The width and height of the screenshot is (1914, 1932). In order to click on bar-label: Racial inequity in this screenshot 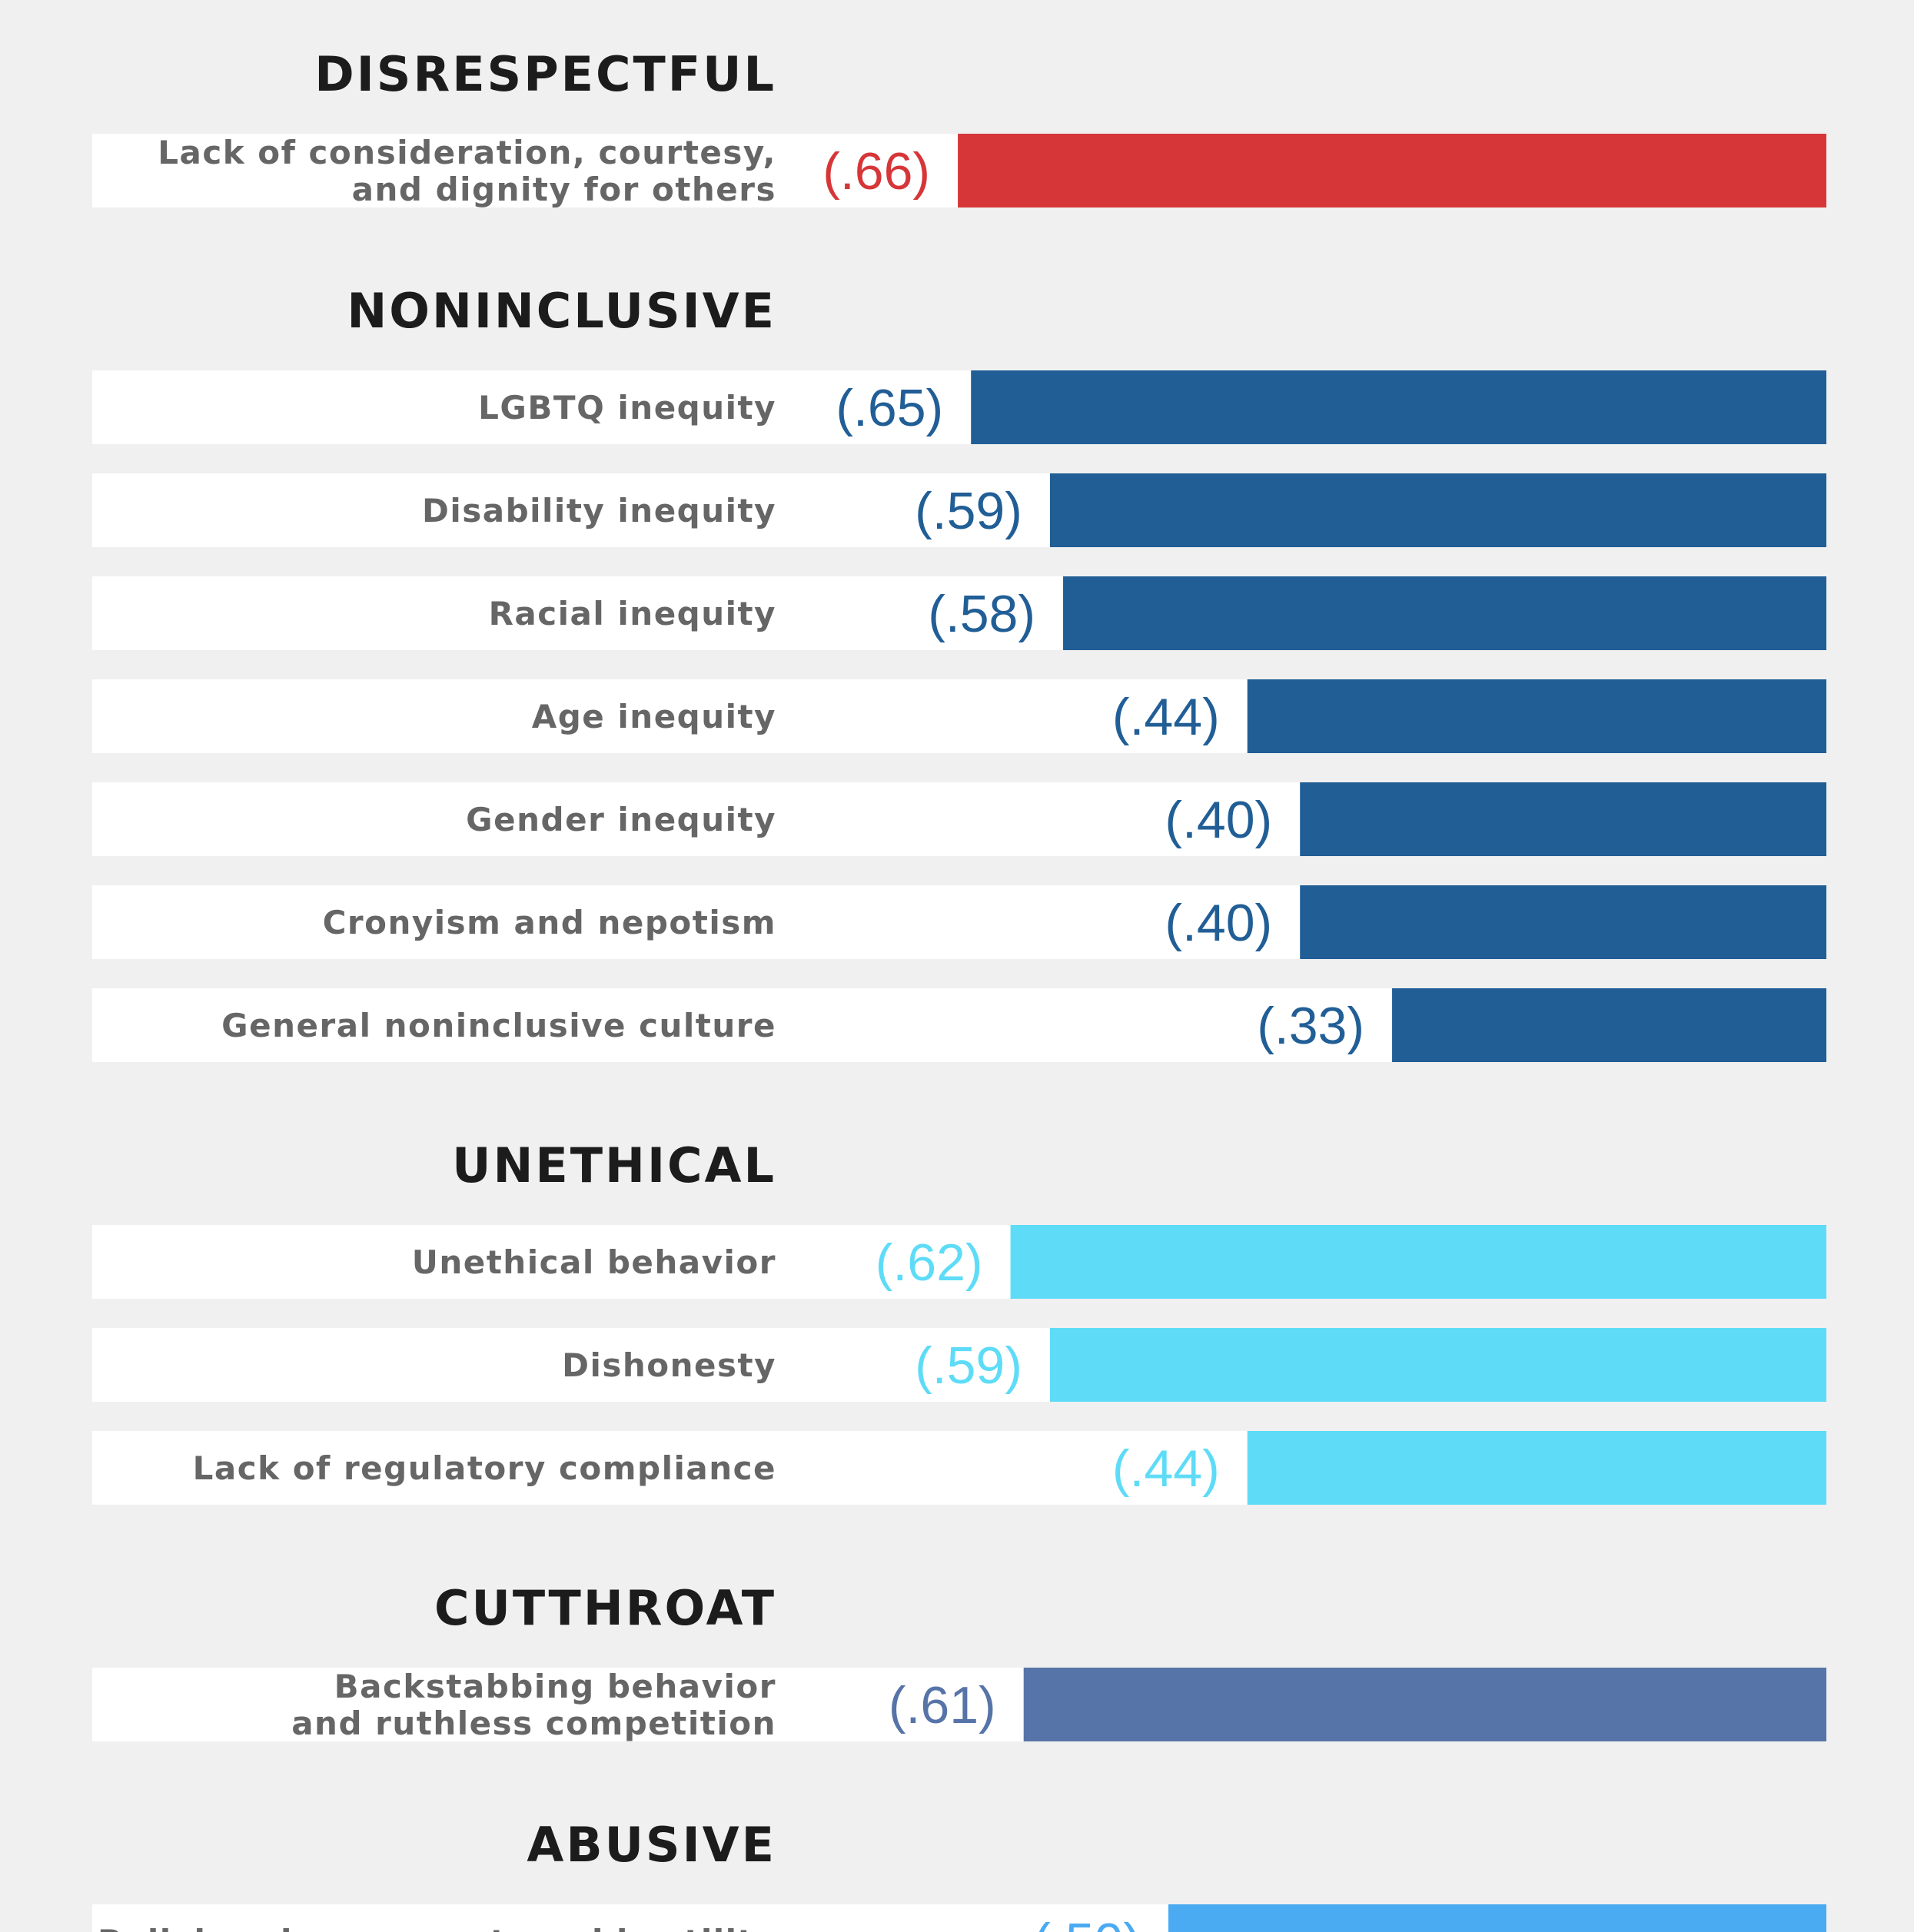, I will do `click(632, 613)`.